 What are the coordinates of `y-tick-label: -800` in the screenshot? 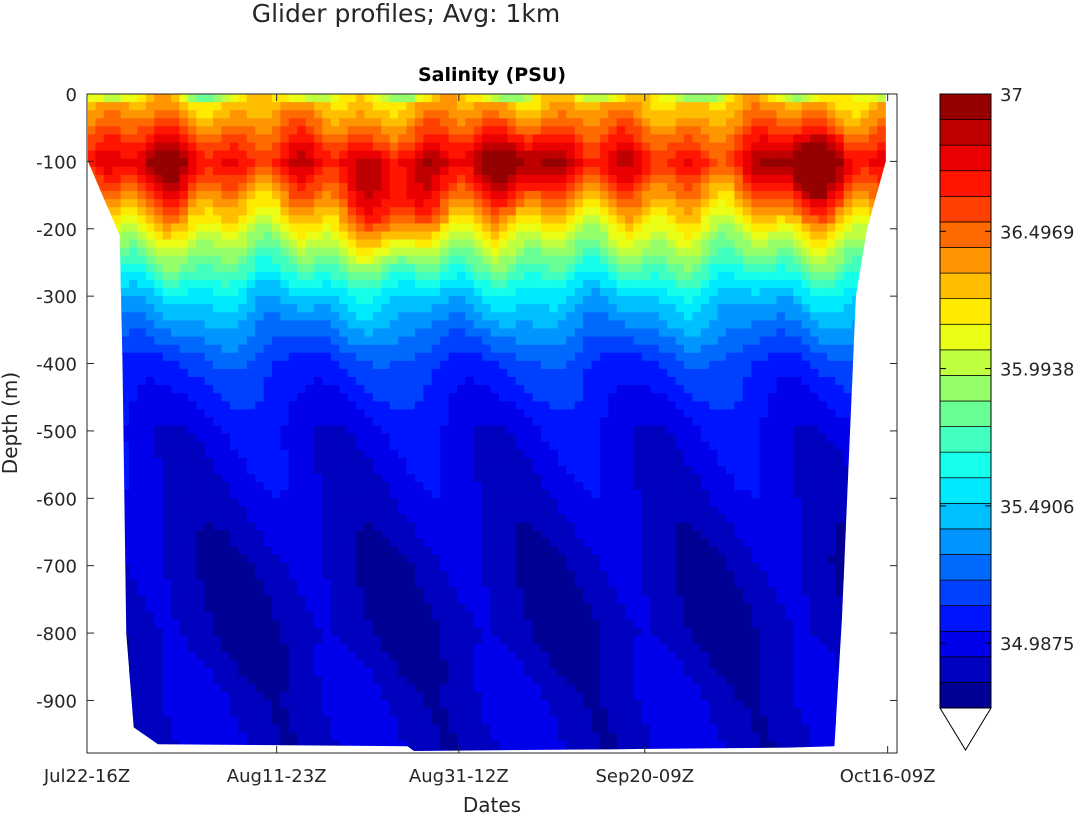 It's located at (56, 634).